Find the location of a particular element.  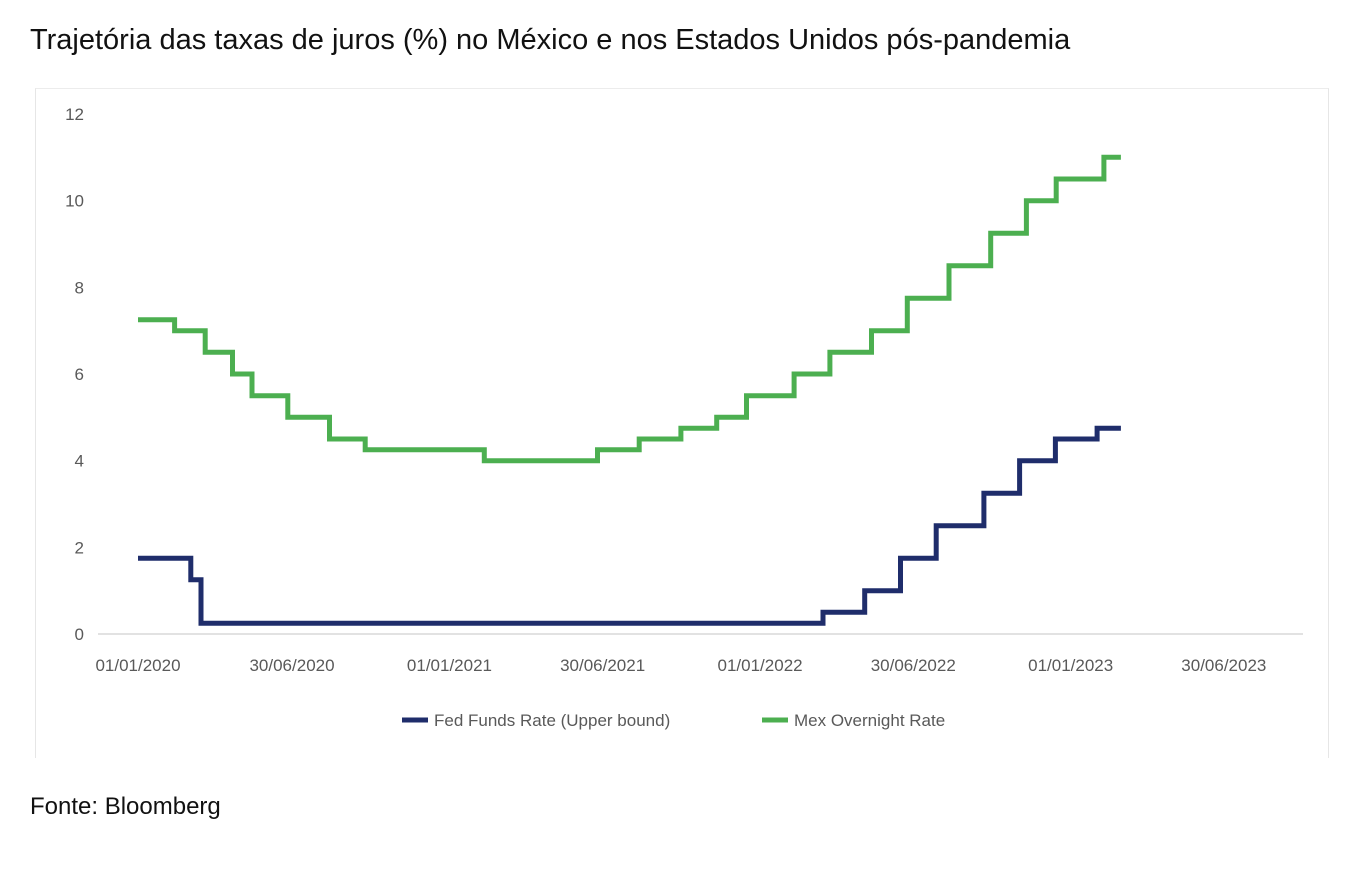

x-tick-label: 01/01/2020 is located at coordinates (137, 665).